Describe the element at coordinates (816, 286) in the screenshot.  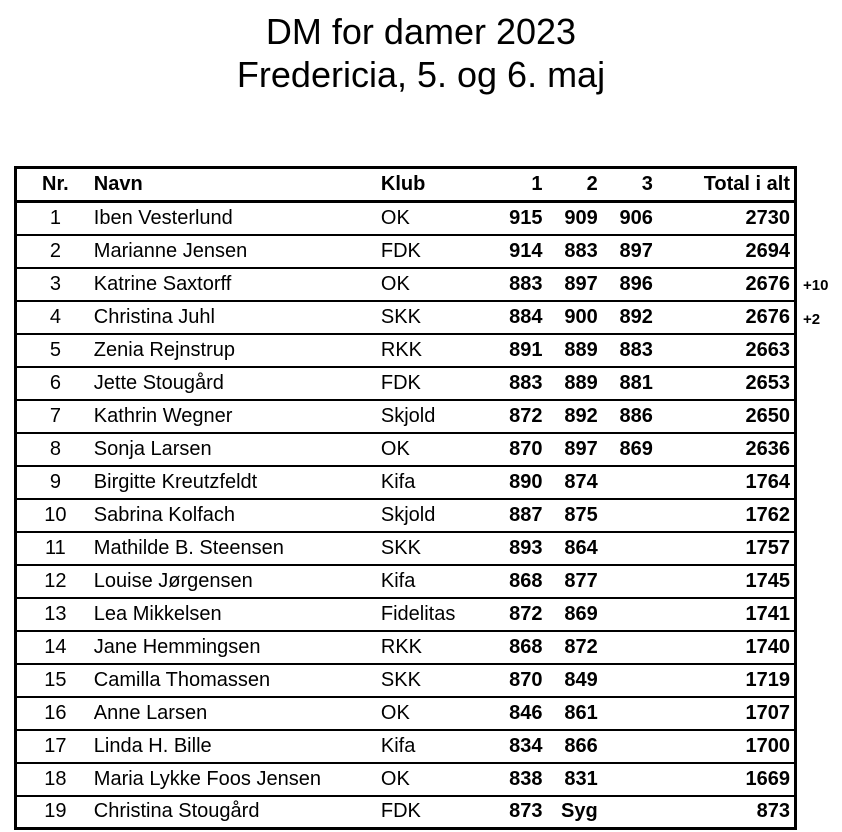
I see `tie-break-note: +10` at that location.